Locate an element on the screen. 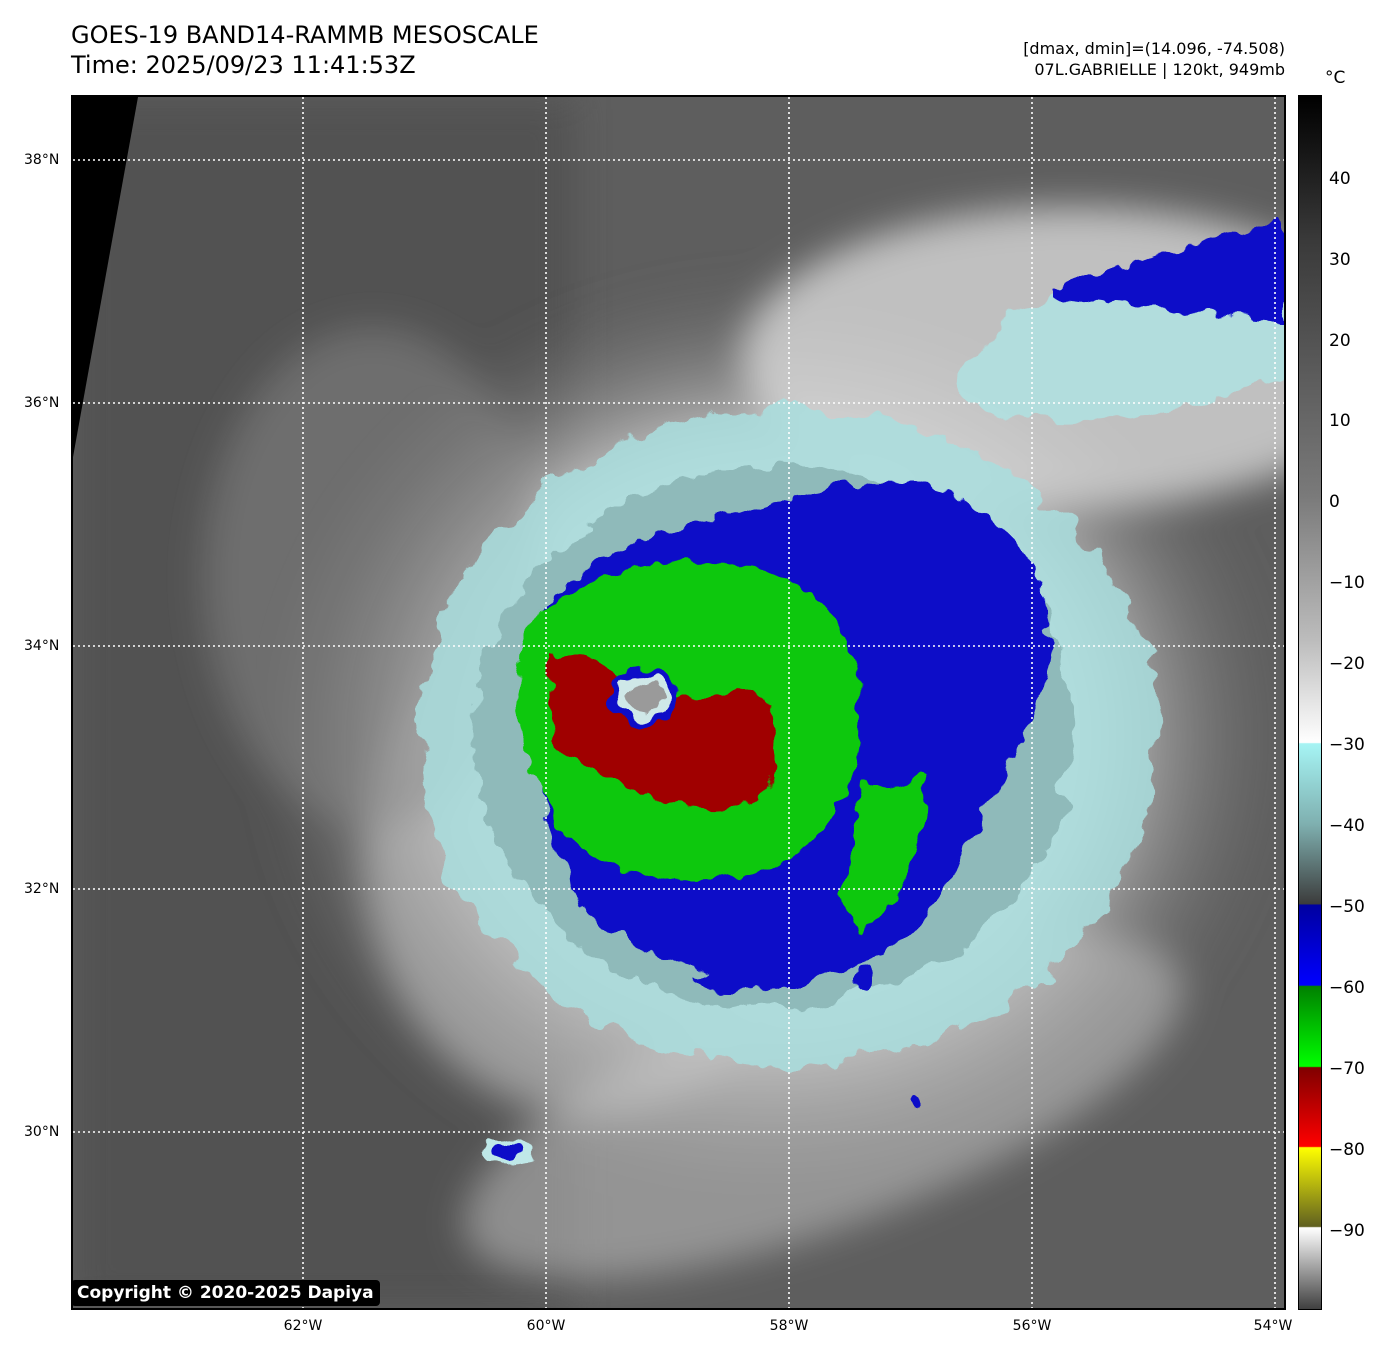 The height and width of the screenshot is (1359, 1389). lon-label-58w: 58°W is located at coordinates (789, 1326).